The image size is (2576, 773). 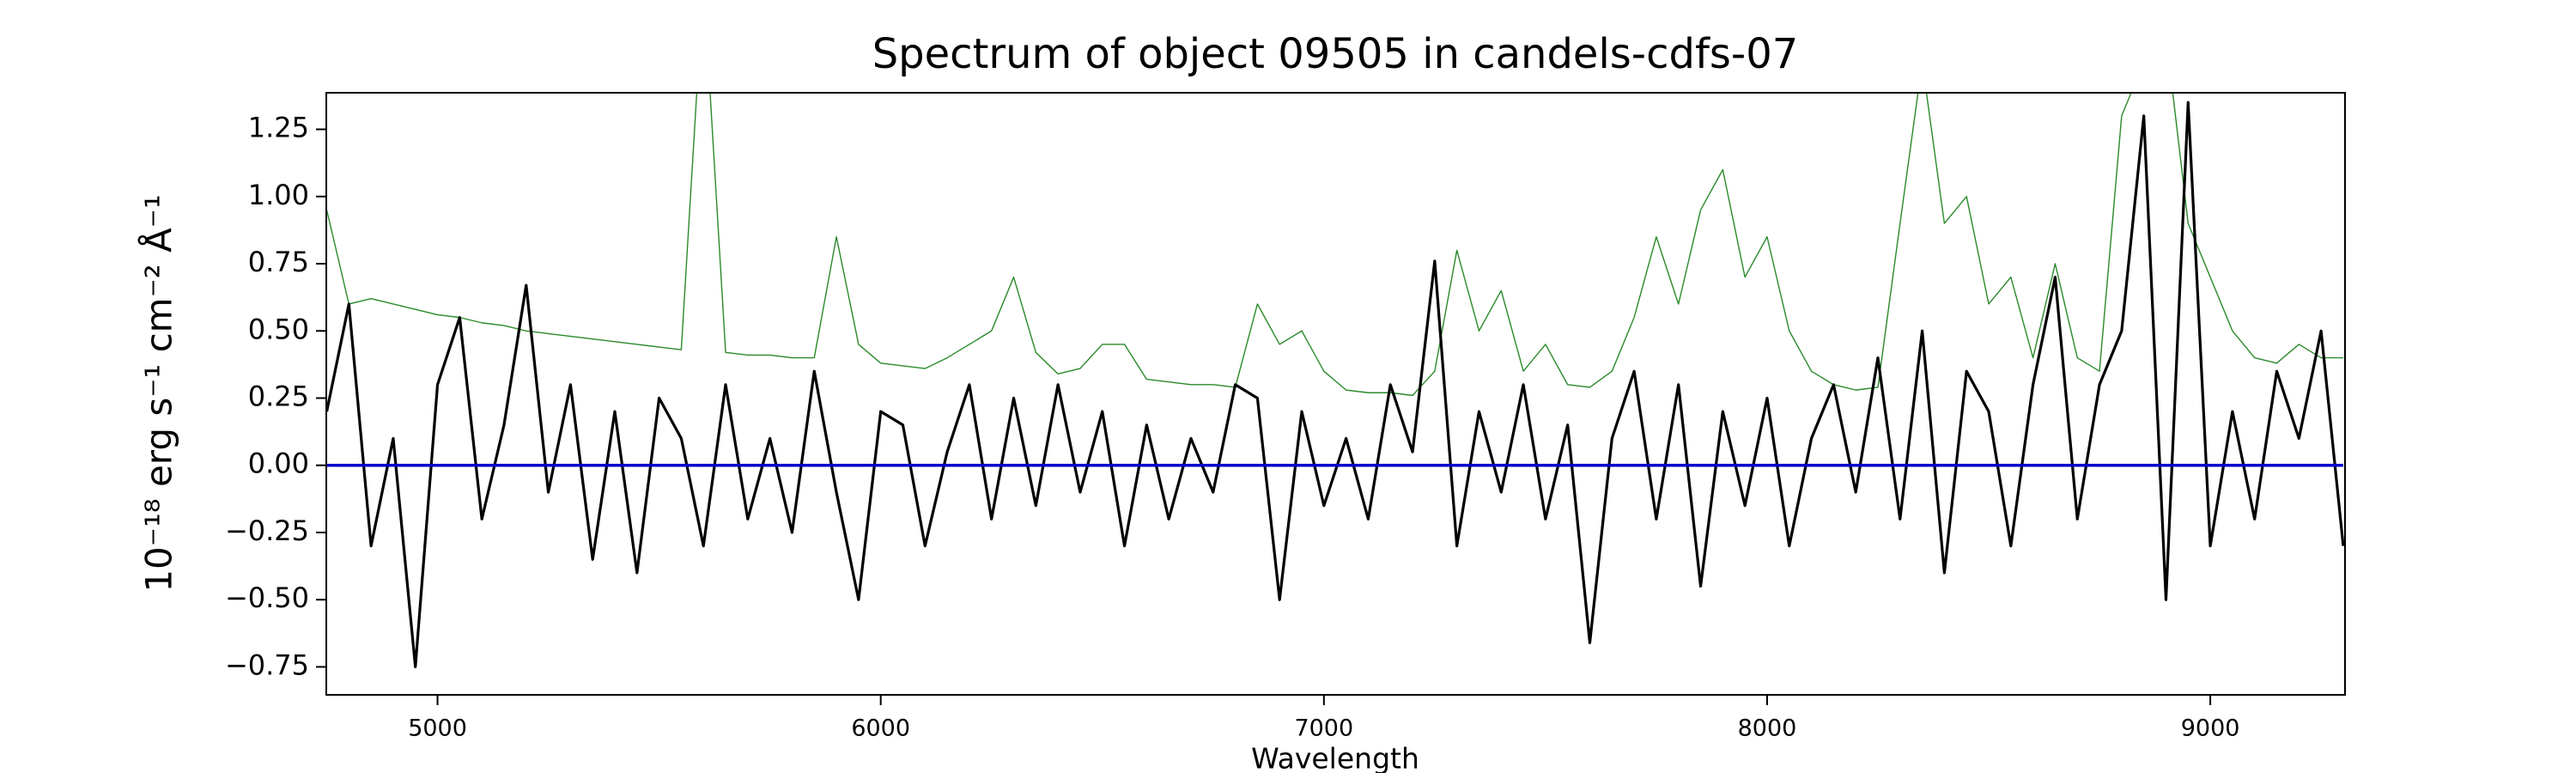 What do you see at coordinates (2210, 728) in the screenshot?
I see `x-tick-label: 9000` at bounding box center [2210, 728].